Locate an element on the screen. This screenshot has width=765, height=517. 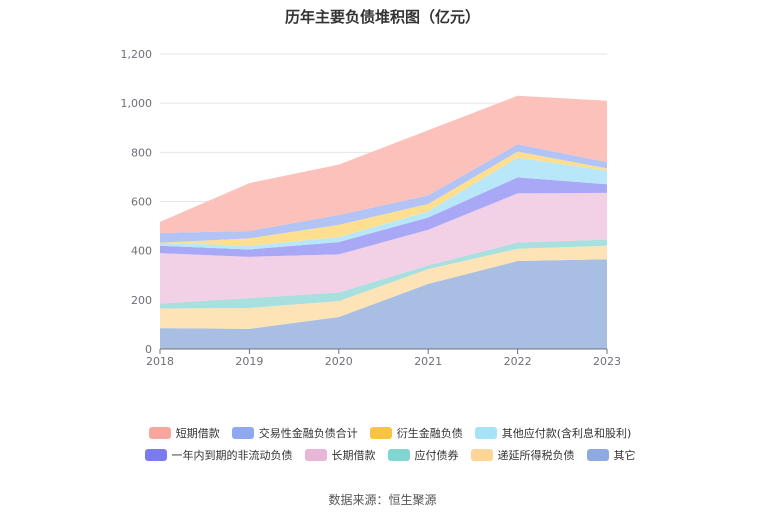
legend-item: 递延所得税负债 is located at coordinates (522, 455).